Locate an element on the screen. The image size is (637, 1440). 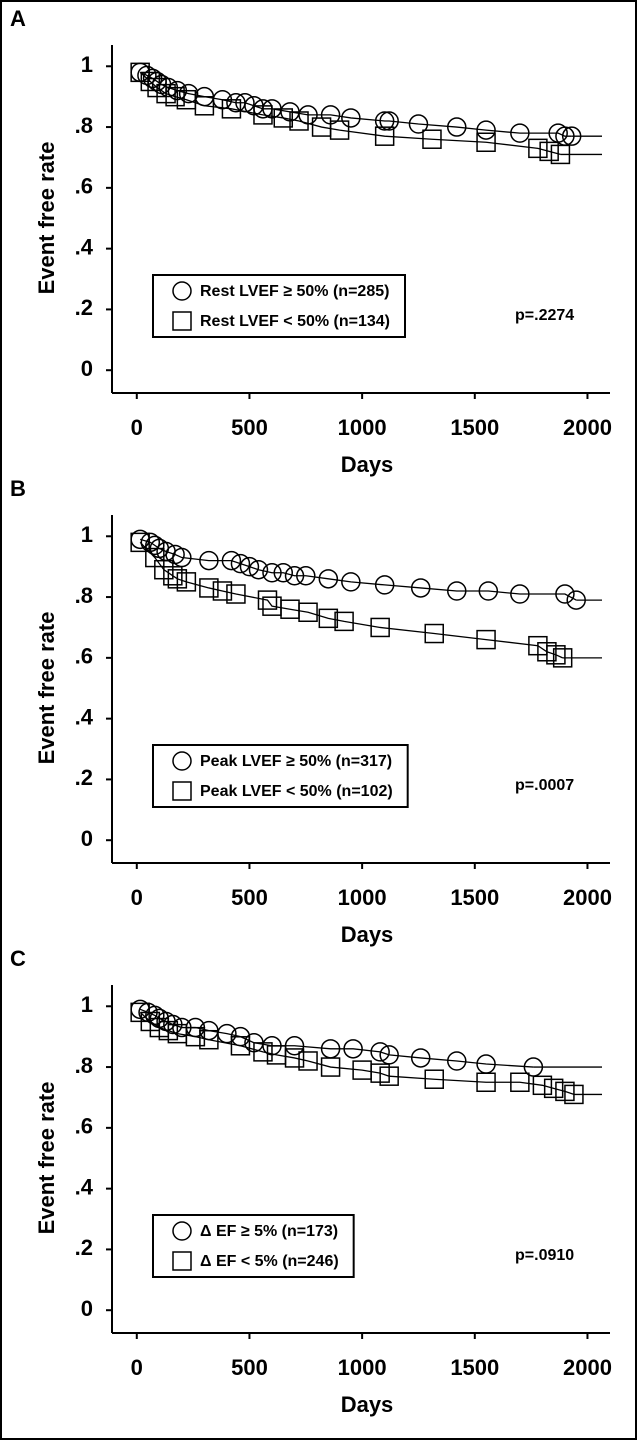
panel-label: C is located at coordinates (18, 958).